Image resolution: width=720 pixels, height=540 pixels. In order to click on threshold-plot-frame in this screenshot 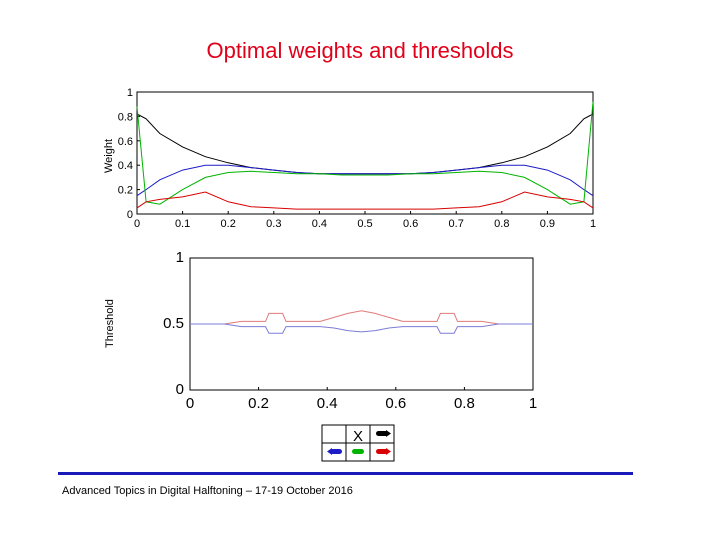, I will do `click(361, 324)`.